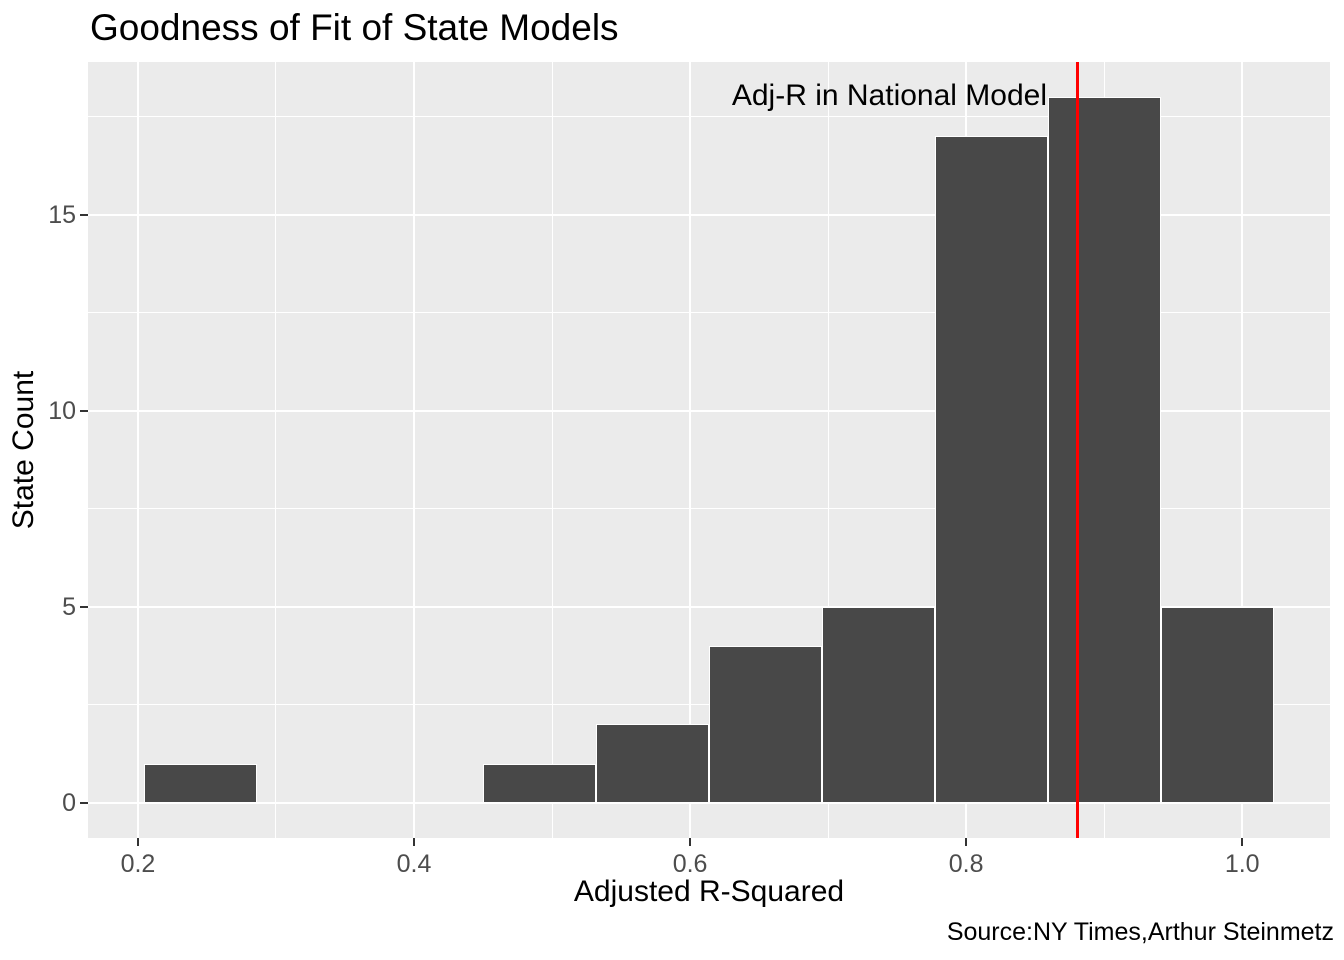 Image resolution: width=1344 pixels, height=960 pixels. What do you see at coordinates (23, 450) in the screenshot?
I see `y-axis-title: State Count` at bounding box center [23, 450].